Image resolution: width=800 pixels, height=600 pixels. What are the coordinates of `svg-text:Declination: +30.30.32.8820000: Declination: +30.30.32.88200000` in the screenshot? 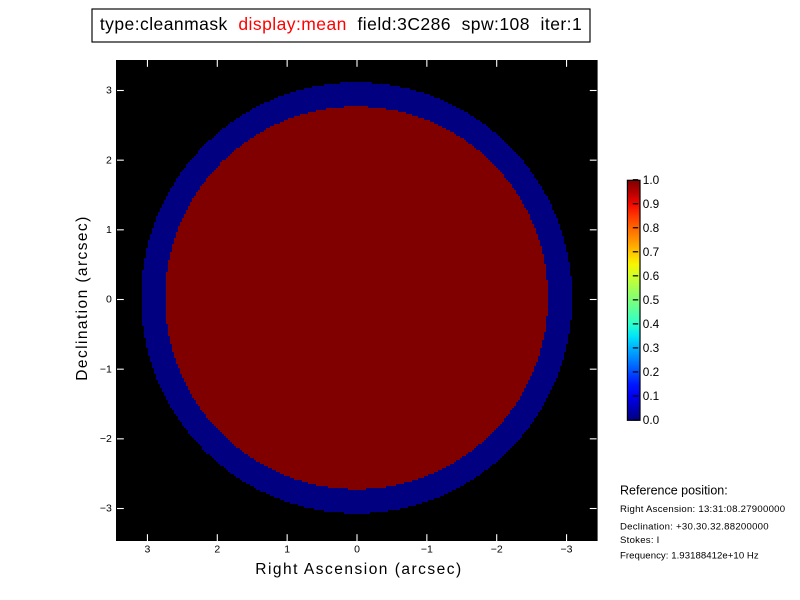 It's located at (694, 527).